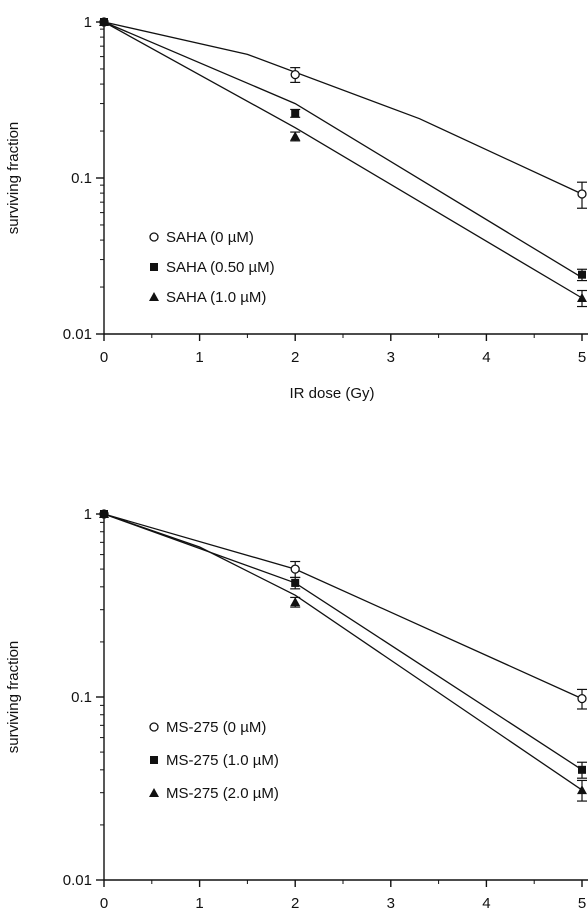  Describe the element at coordinates (210, 237) in the screenshot. I see `legend-label: SAHA (0 µM)` at that location.